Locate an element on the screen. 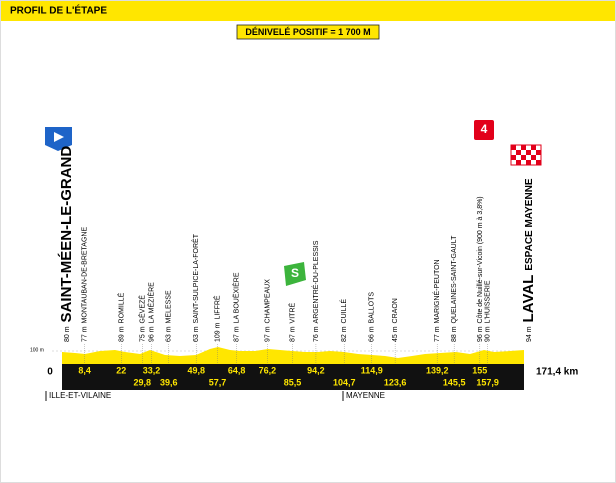  region: ILLE-ET-VILAINE is located at coordinates (80, 395).